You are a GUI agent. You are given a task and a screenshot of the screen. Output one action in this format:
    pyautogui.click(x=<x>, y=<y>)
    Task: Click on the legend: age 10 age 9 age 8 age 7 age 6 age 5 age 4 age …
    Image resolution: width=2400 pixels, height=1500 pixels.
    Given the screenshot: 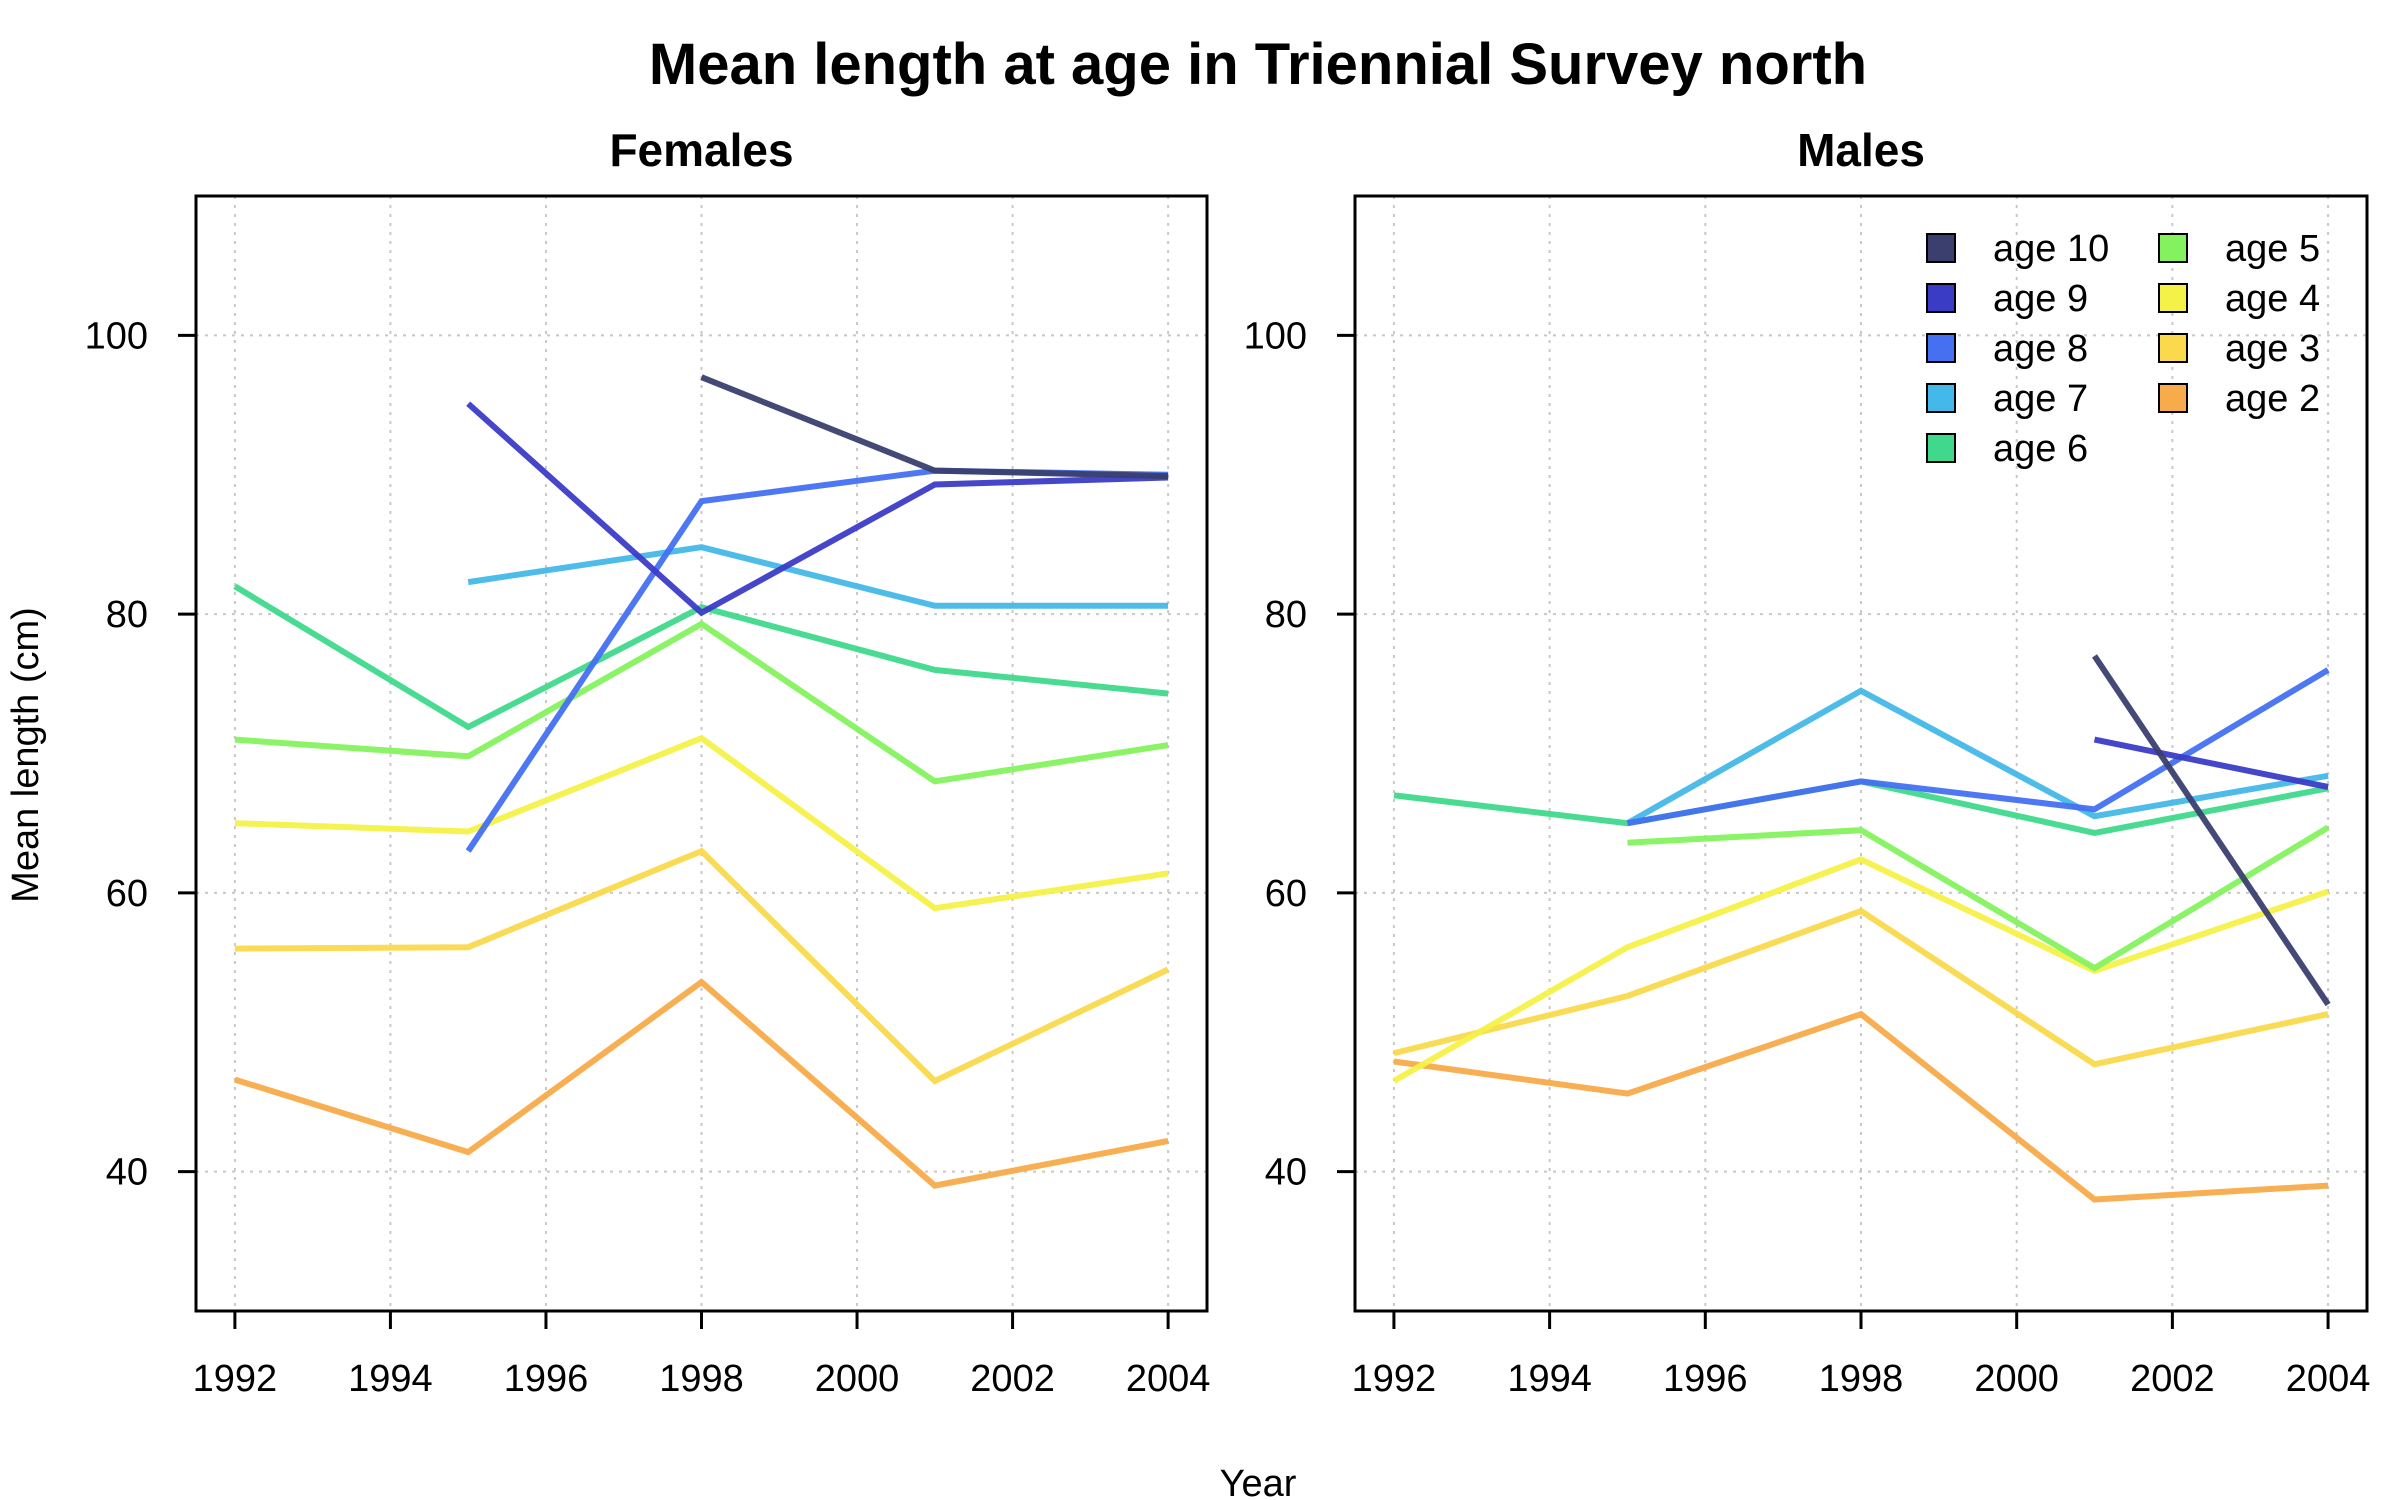 What is the action you would take?
    pyautogui.click(x=2123, y=349)
    